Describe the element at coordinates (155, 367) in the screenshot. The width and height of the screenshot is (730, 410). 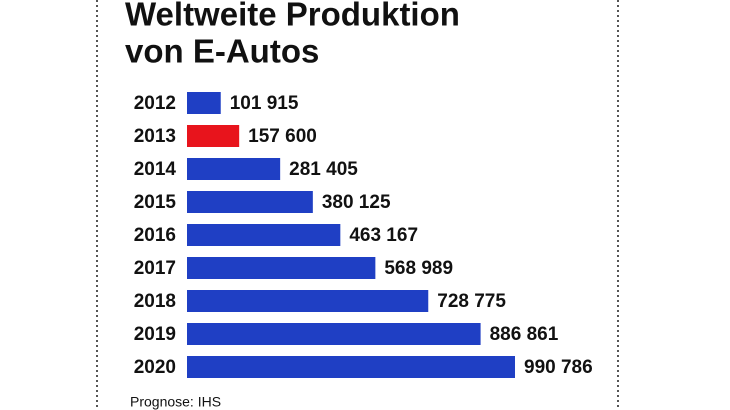
I see `category-label: 2020` at that location.